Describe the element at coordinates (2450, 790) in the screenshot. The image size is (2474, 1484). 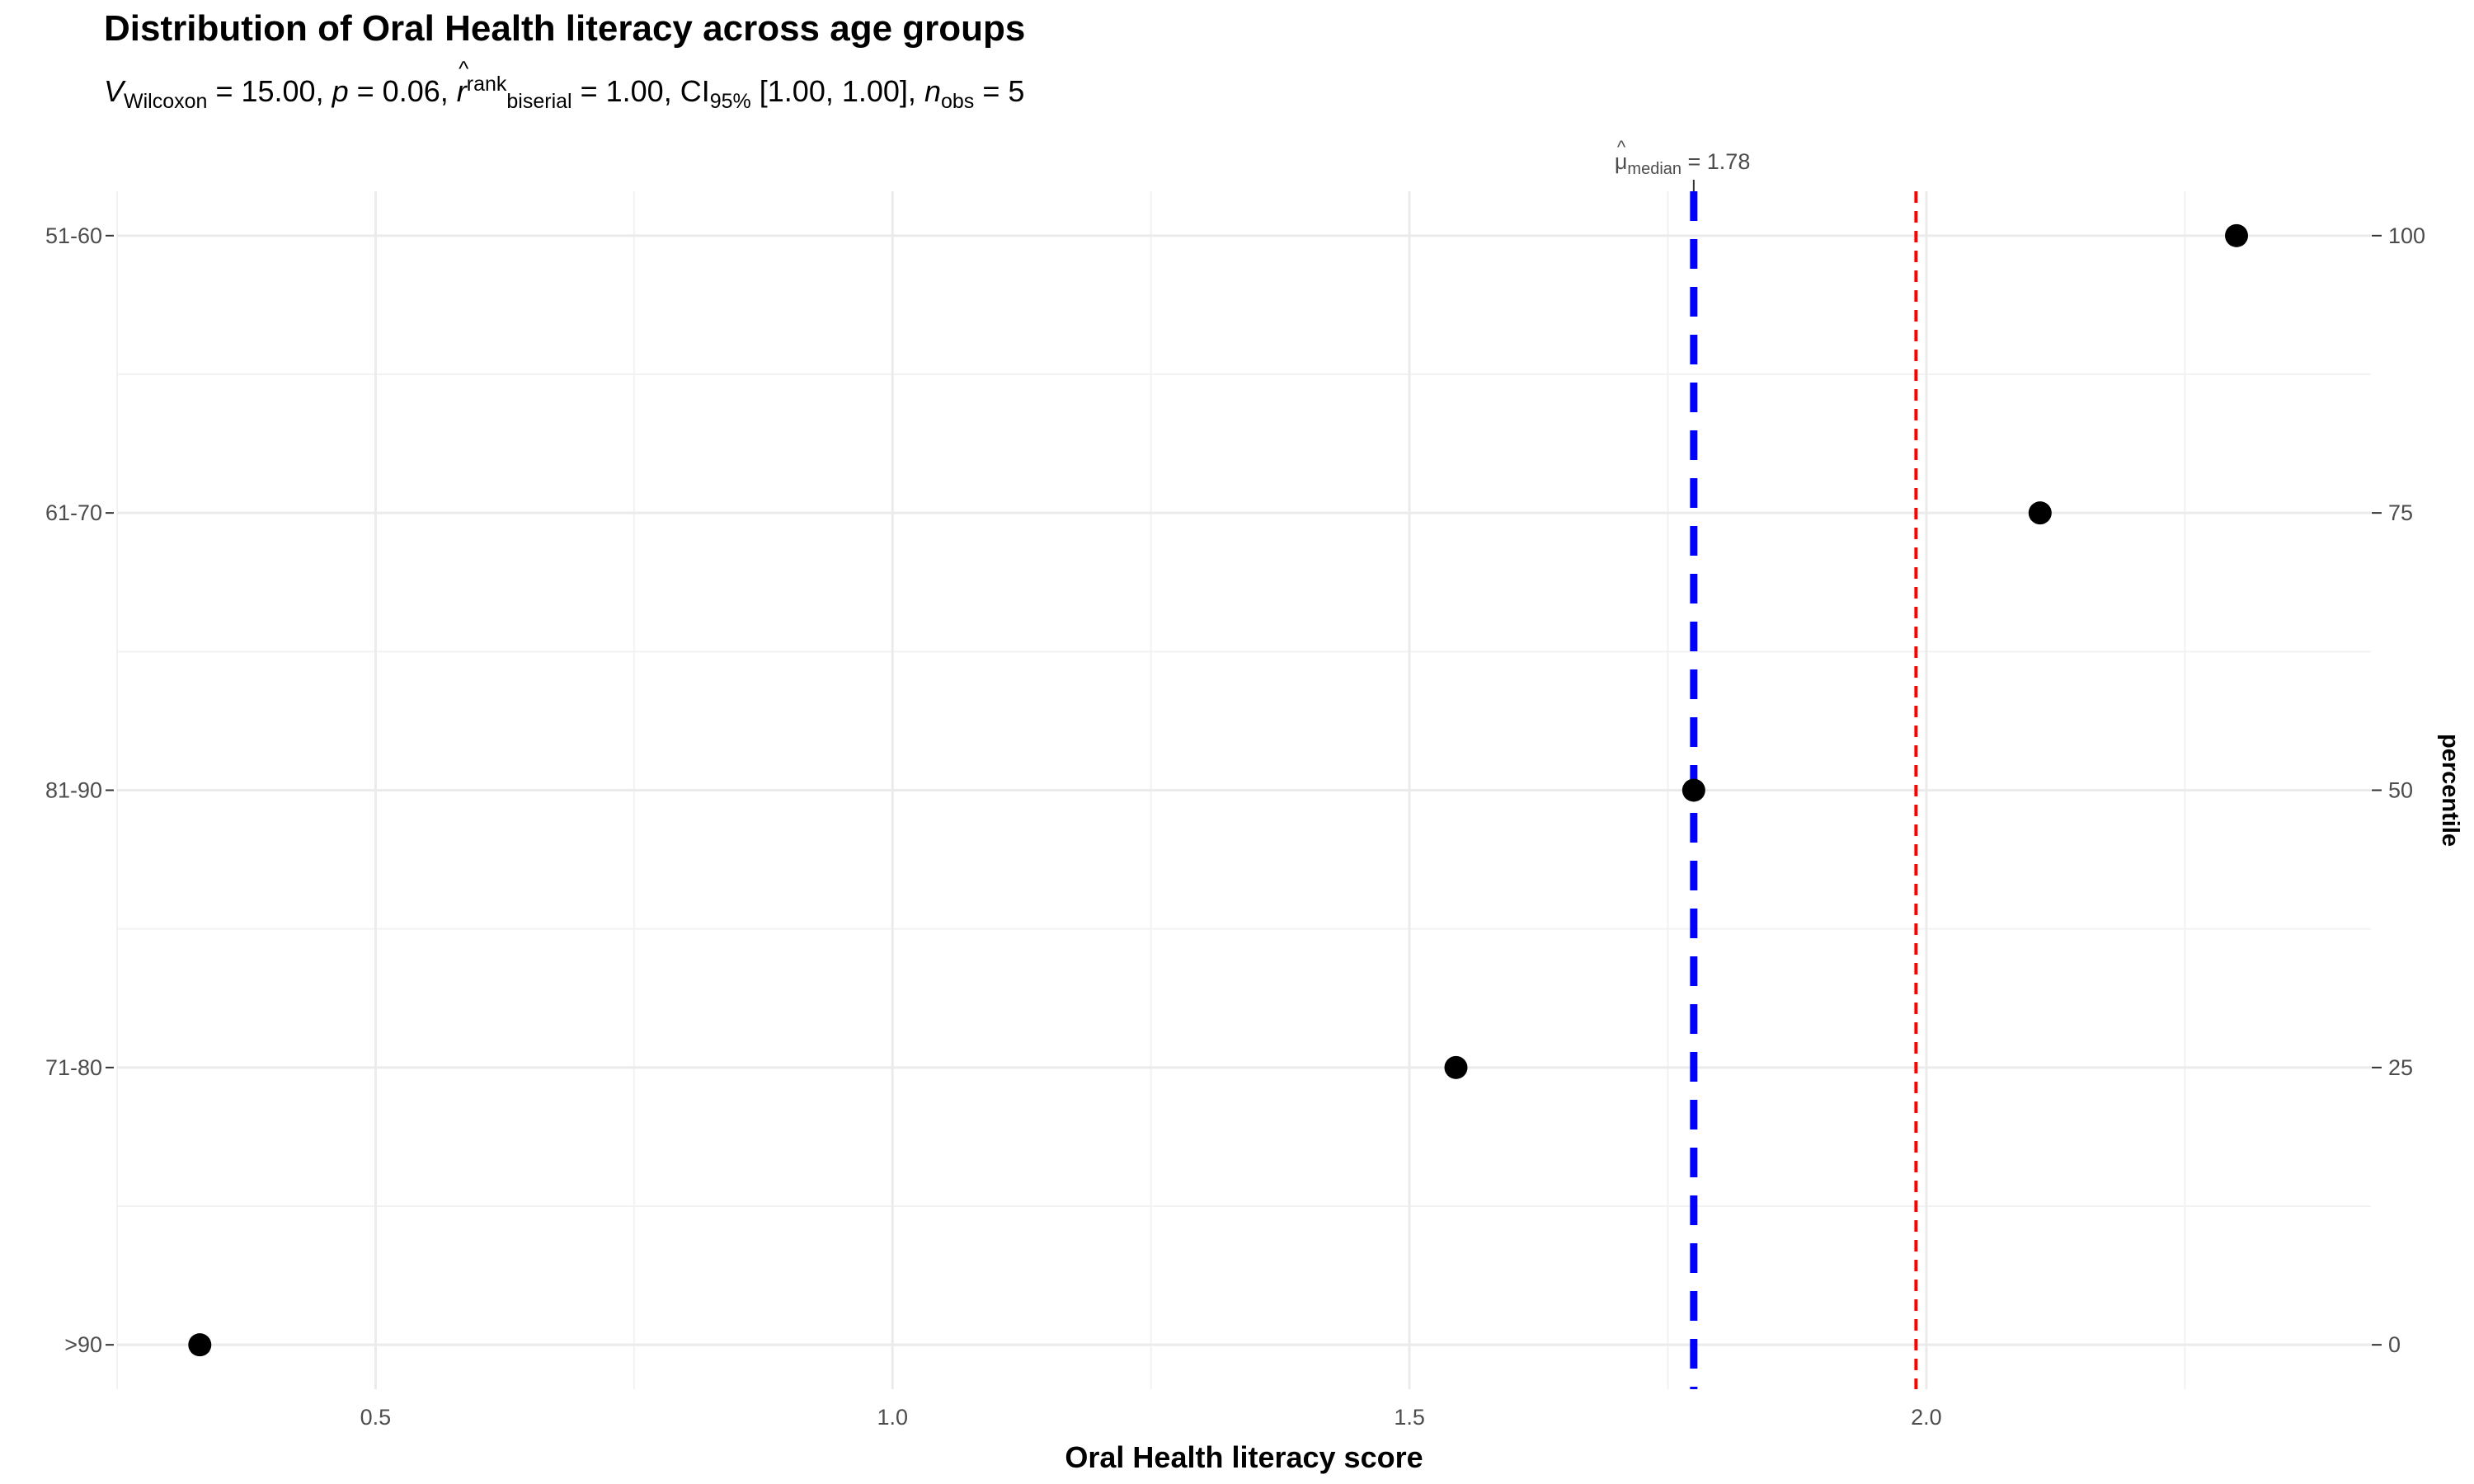
I see `y2-axis-title: percentile` at that location.